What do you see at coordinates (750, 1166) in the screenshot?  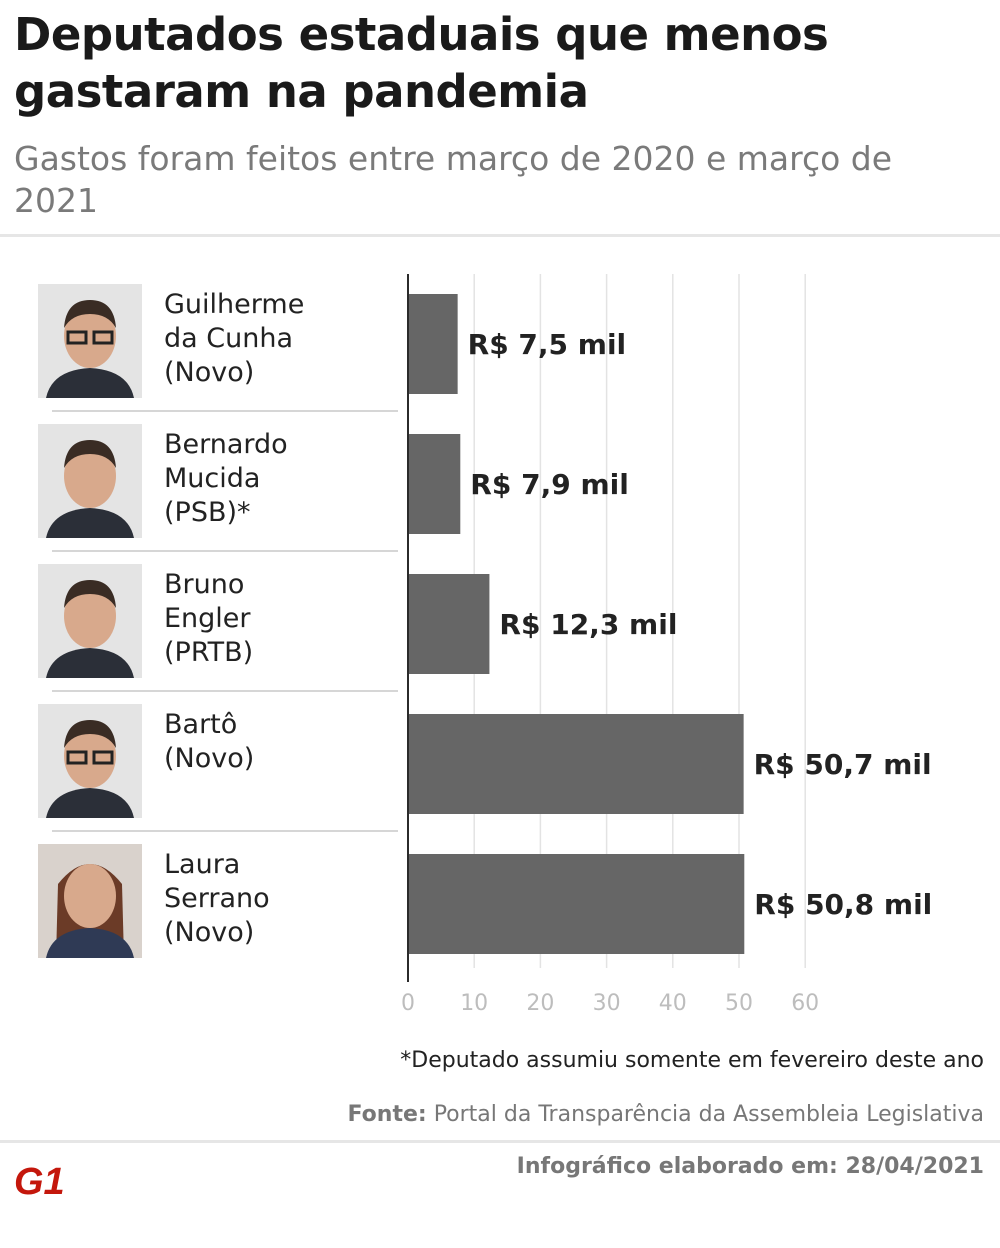 I see `credit-line: Infográfico elaborado em: 28/04/2021` at bounding box center [750, 1166].